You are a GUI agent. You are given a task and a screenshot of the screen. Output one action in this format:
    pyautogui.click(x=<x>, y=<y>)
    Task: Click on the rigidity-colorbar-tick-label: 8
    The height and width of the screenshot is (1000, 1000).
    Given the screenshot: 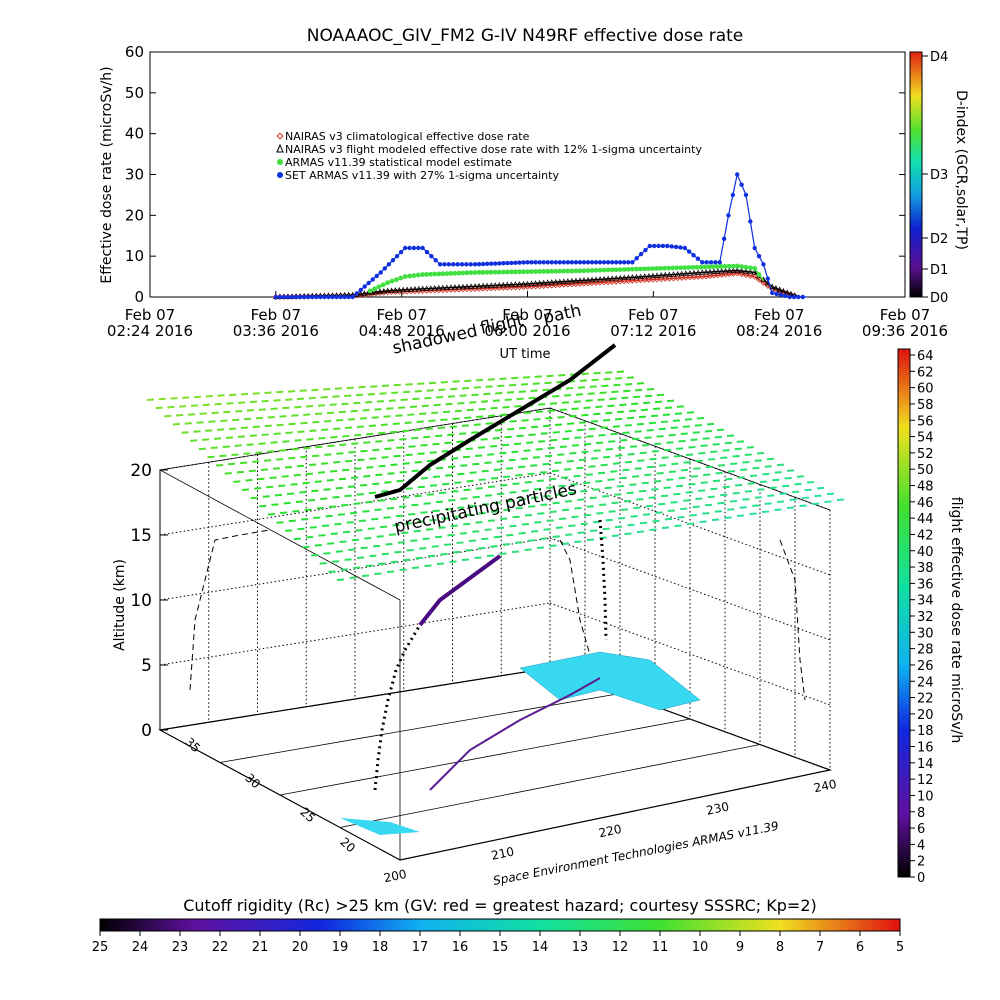 What is the action you would take?
    pyautogui.click(x=780, y=947)
    